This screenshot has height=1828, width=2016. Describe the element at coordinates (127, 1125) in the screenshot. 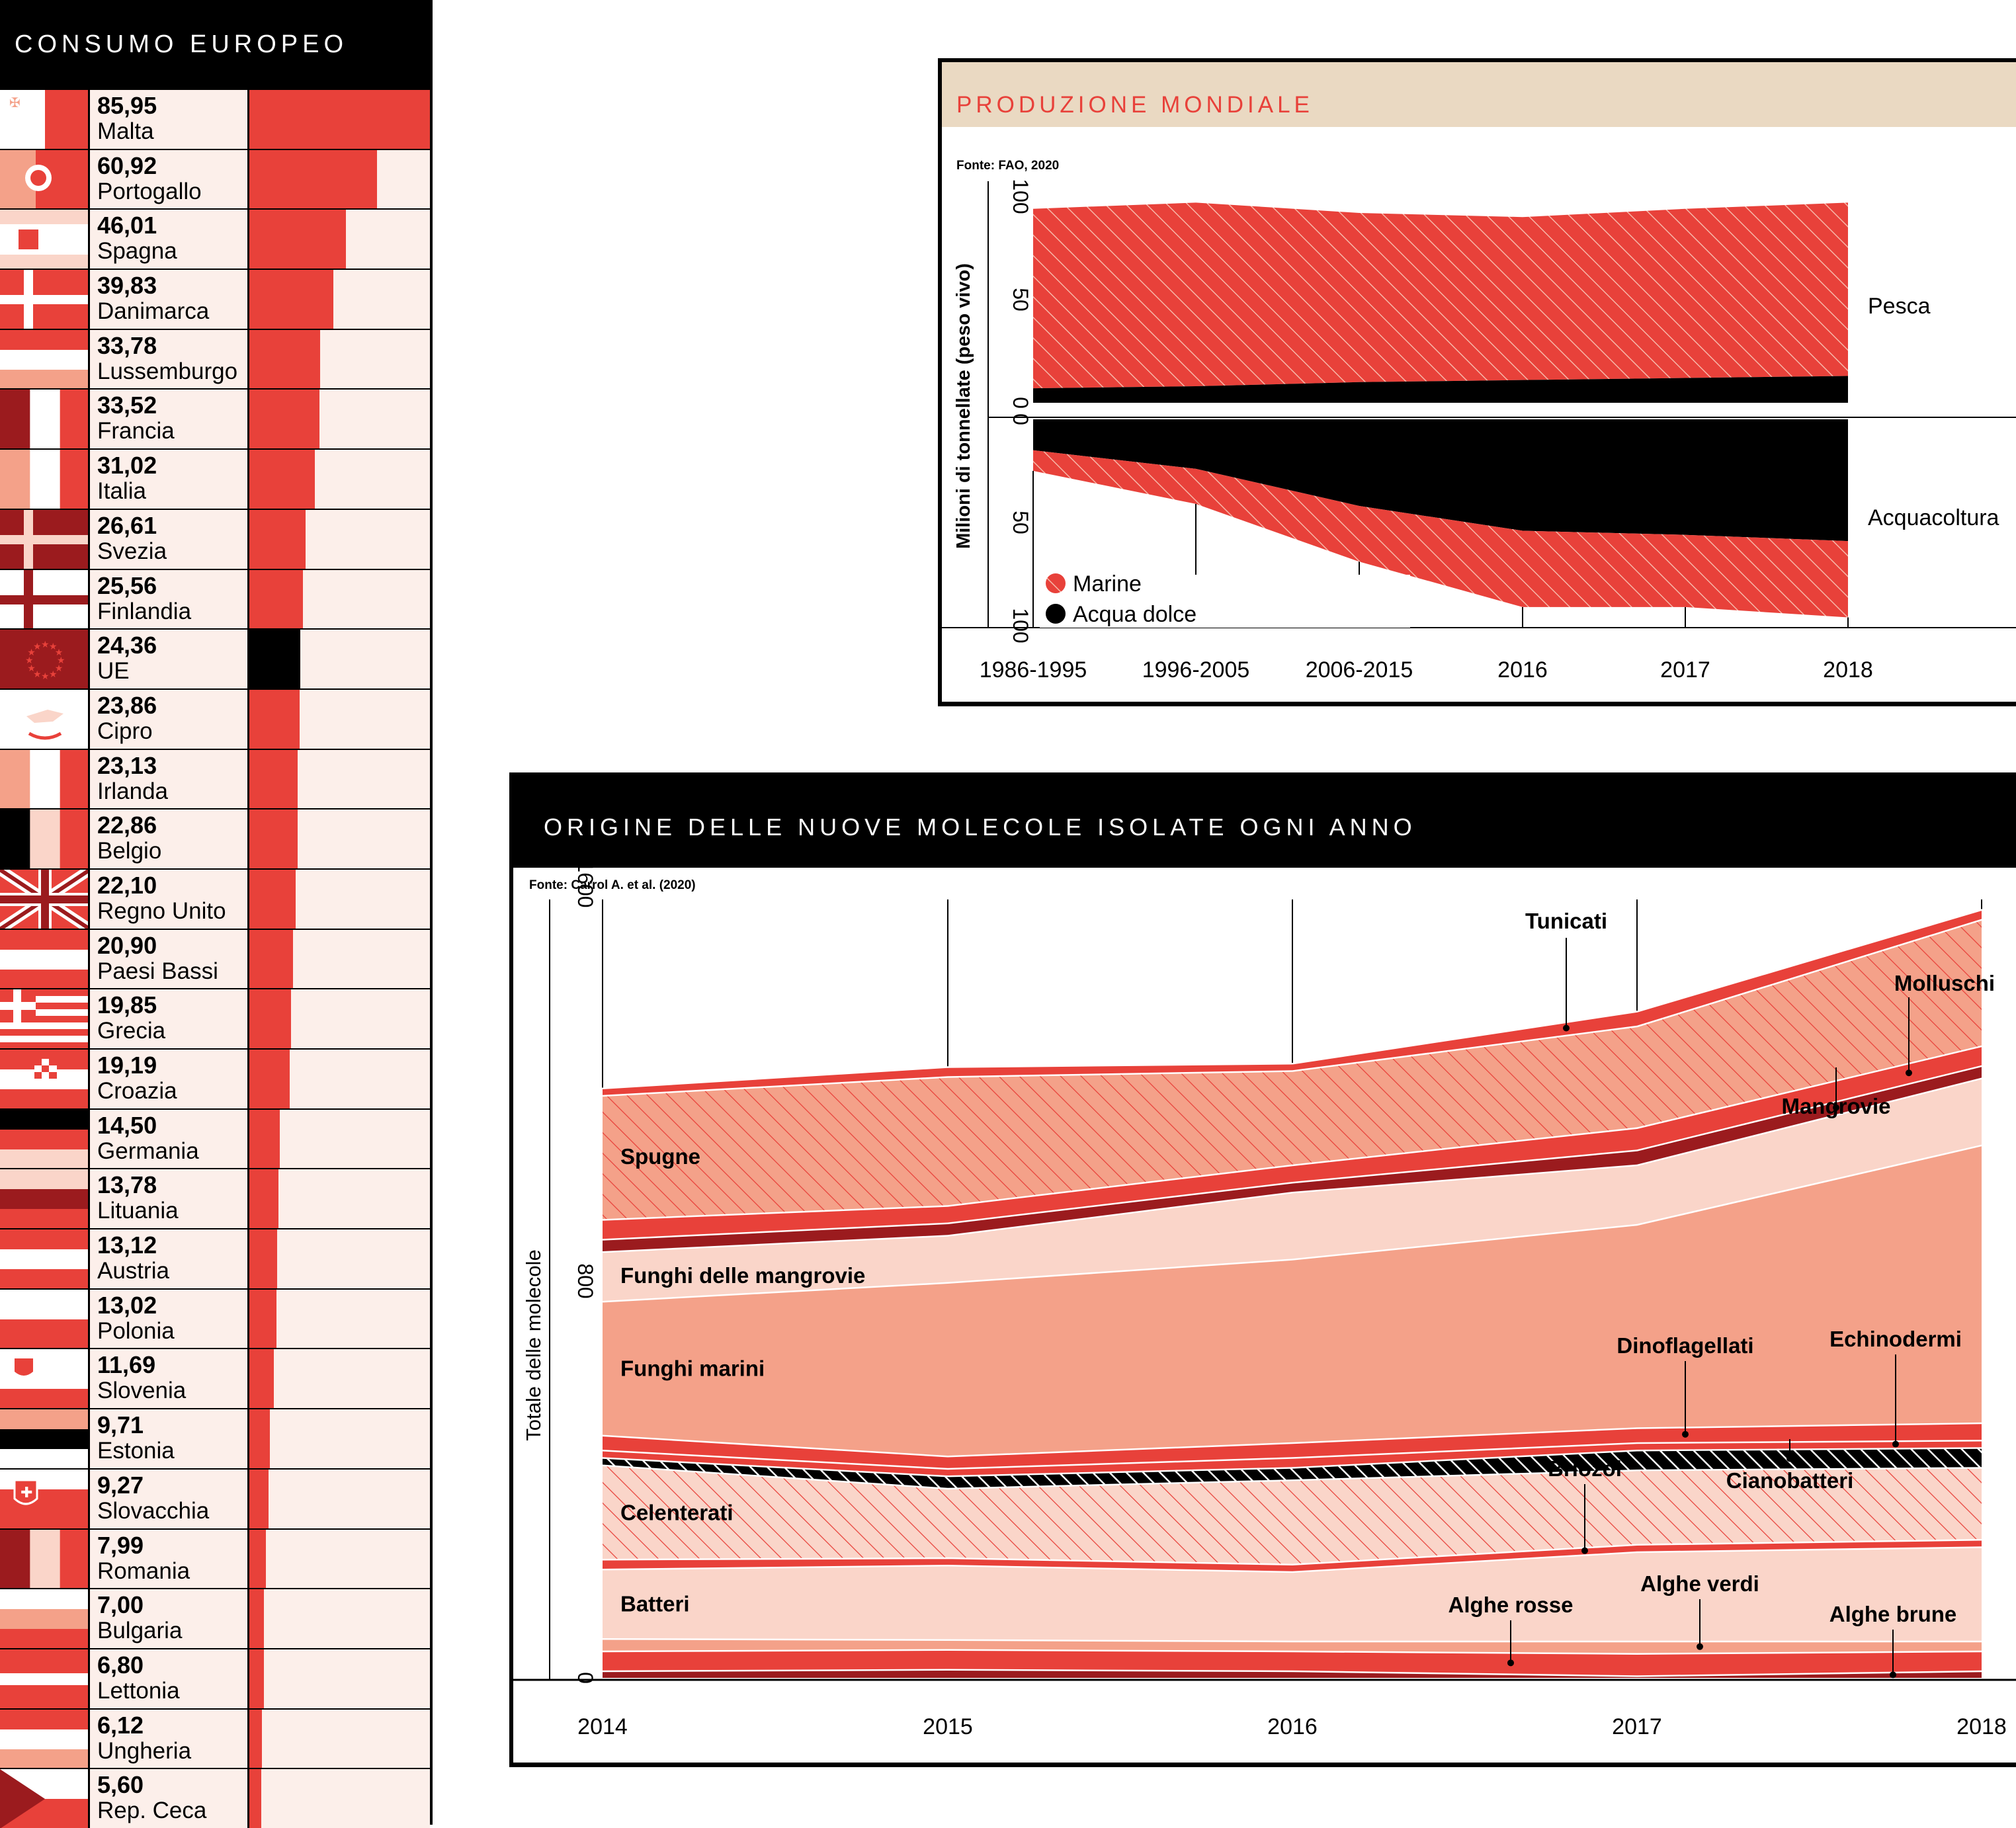

I see `consumo-value: 14,50` at that location.